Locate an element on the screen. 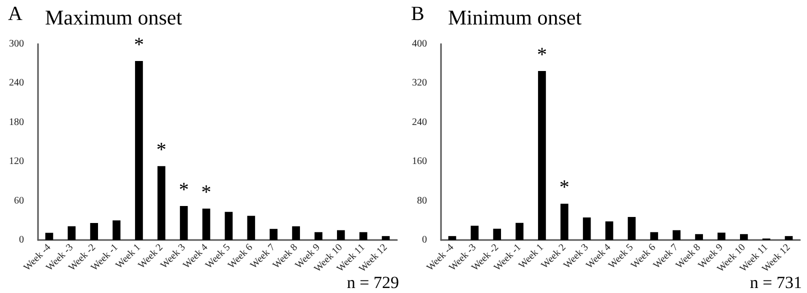 The width and height of the screenshot is (807, 293). chart-title: Minimum onset is located at coordinates (515, 18).